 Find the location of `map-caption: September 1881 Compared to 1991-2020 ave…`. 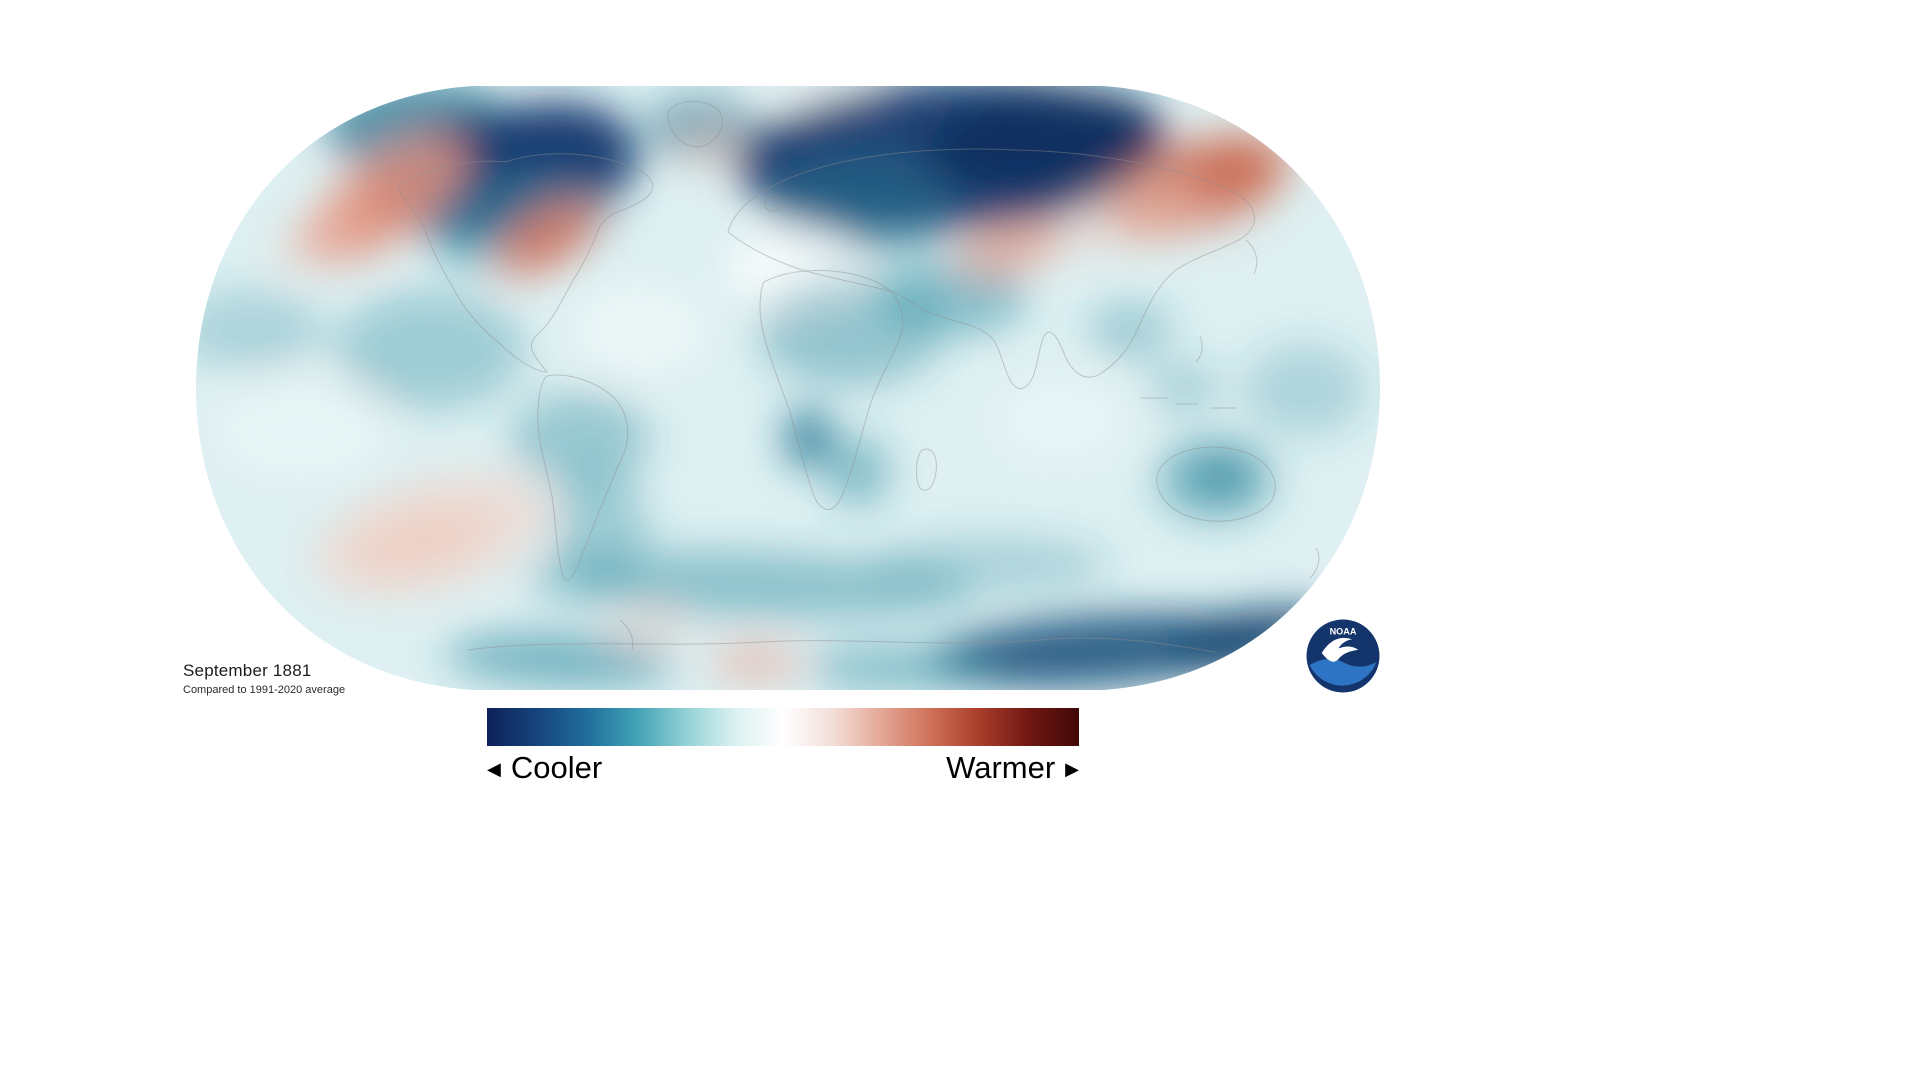

map-caption: September 1881 Compared to 1991-2020 ave… is located at coordinates (264, 678).